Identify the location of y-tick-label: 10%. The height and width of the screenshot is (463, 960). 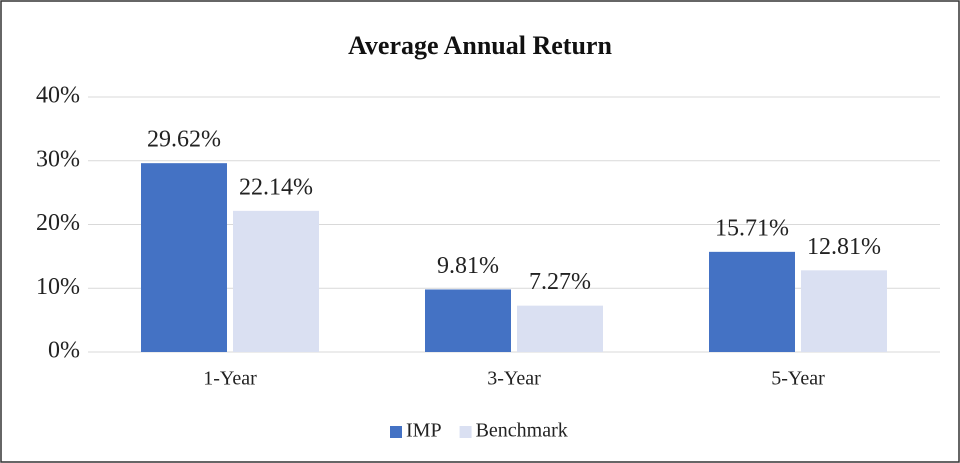
(58, 287).